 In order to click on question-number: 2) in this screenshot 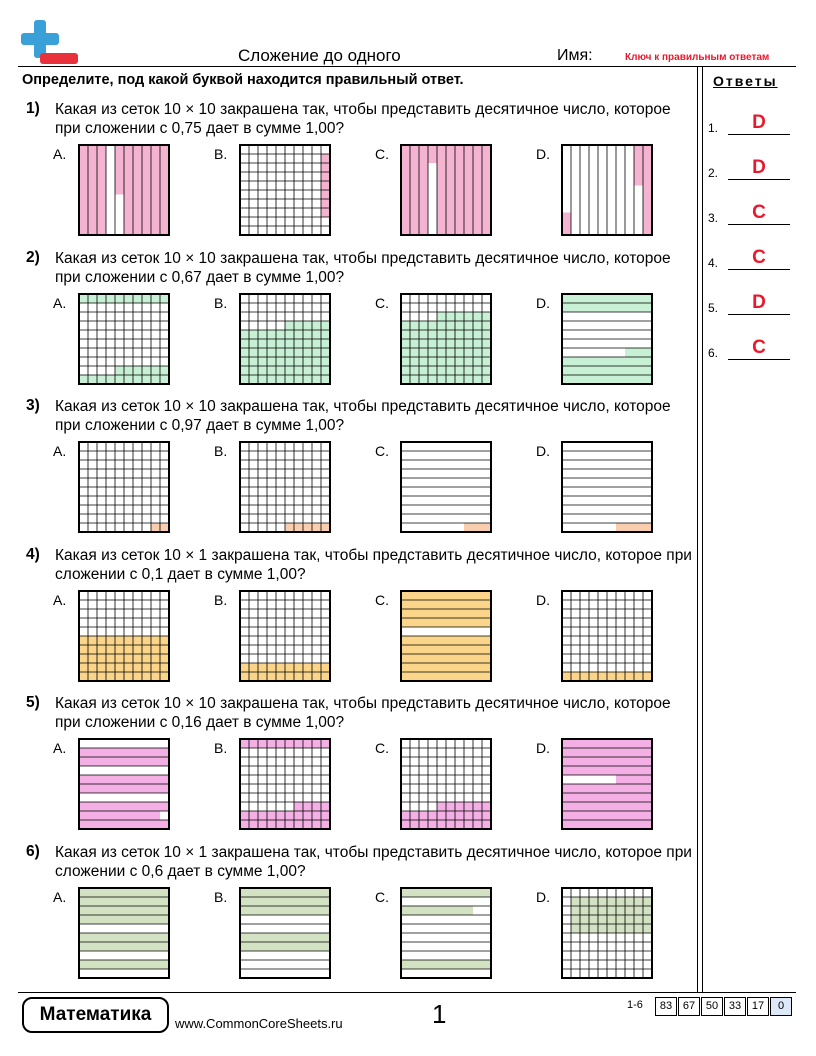, I will do `click(33, 257)`.